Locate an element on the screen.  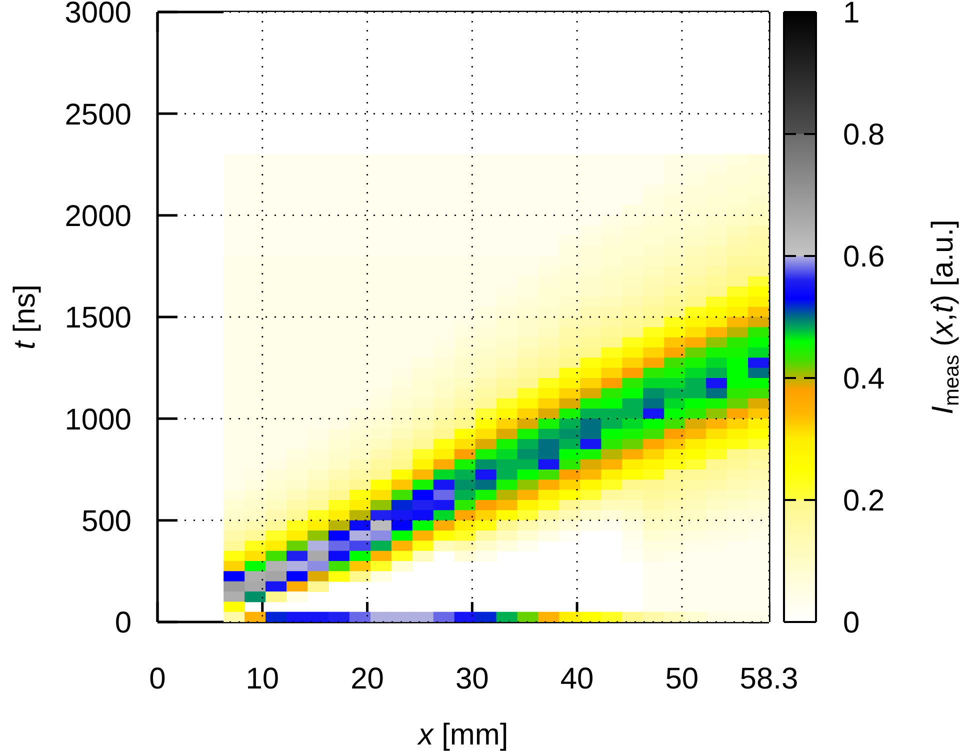
color-bar-label: 0.8 is located at coordinates (864, 135).